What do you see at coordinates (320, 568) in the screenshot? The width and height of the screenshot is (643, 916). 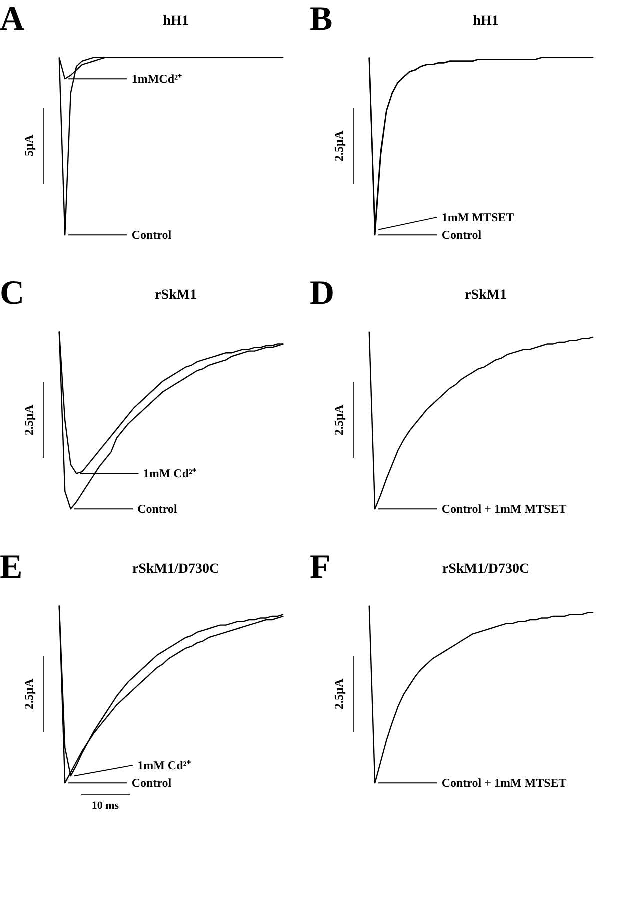 I see `text: F` at bounding box center [320, 568].